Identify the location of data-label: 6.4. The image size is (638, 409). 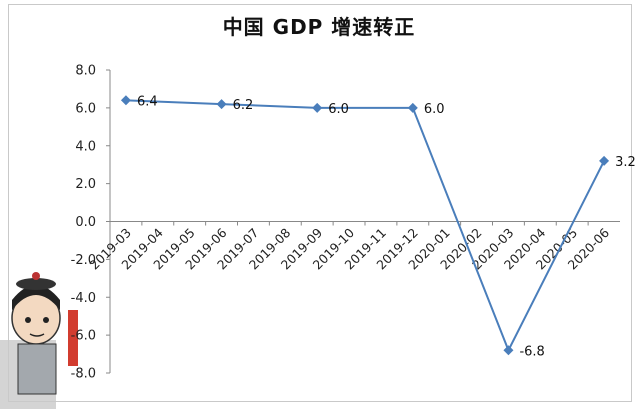
(147, 101).